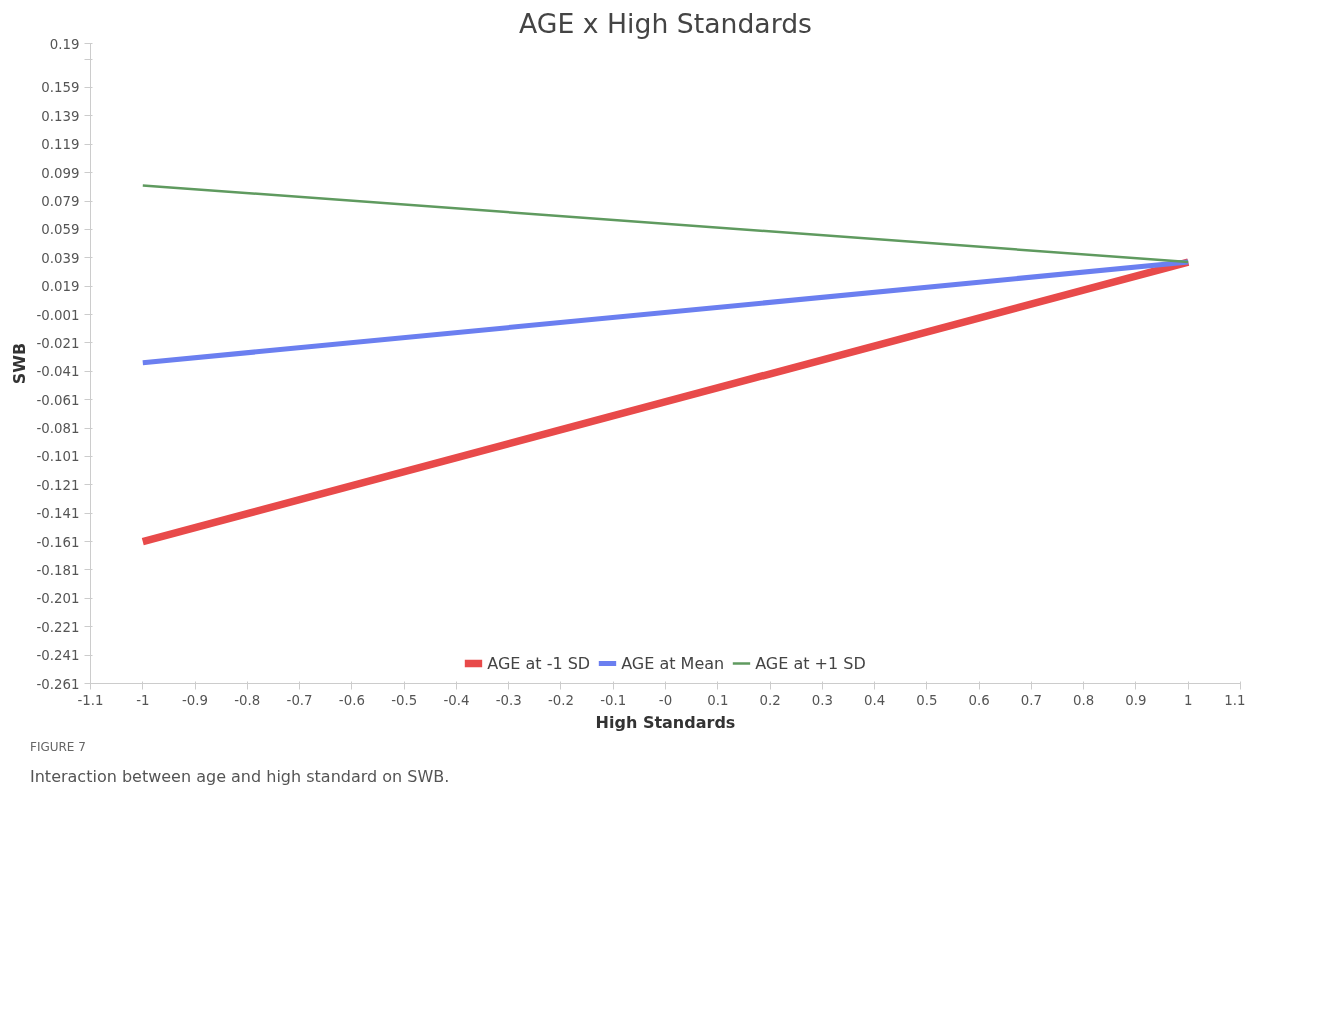 The width and height of the screenshot is (1331, 1032). What do you see at coordinates (770, 700) in the screenshot?
I see `x-tick-label: 0.2` at bounding box center [770, 700].